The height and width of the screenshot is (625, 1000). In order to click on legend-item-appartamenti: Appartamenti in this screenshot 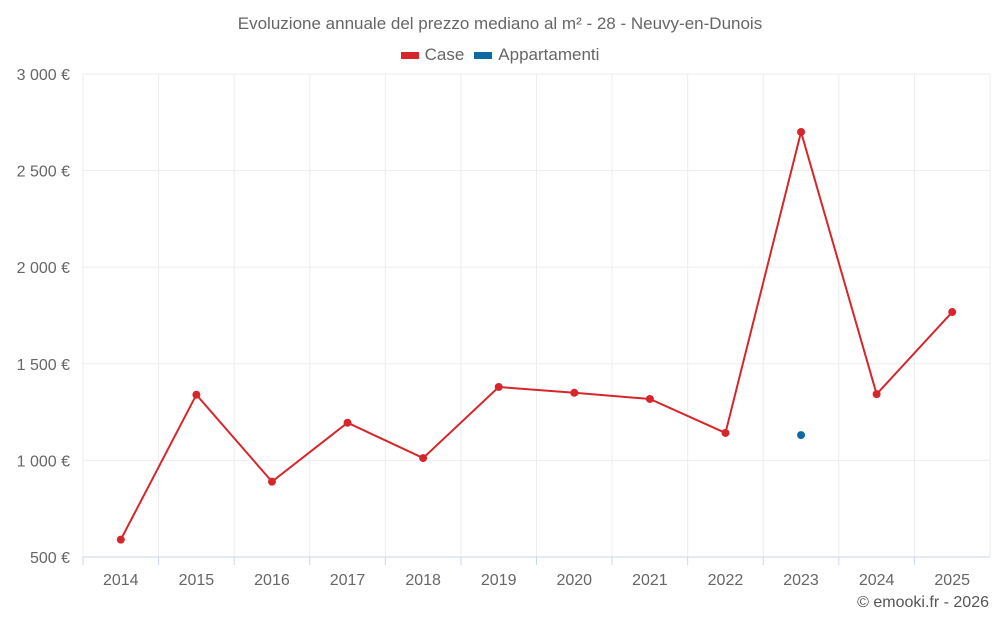, I will do `click(536, 55)`.